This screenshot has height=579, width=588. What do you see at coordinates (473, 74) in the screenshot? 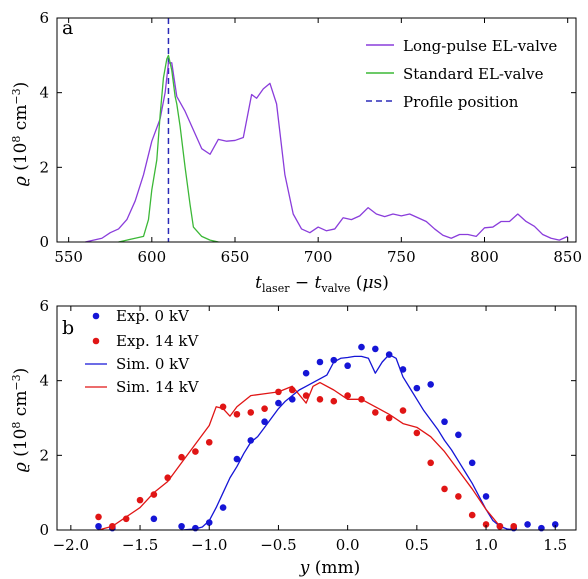
I see `legend-label-standard: Standard EL-valve` at bounding box center [473, 74].